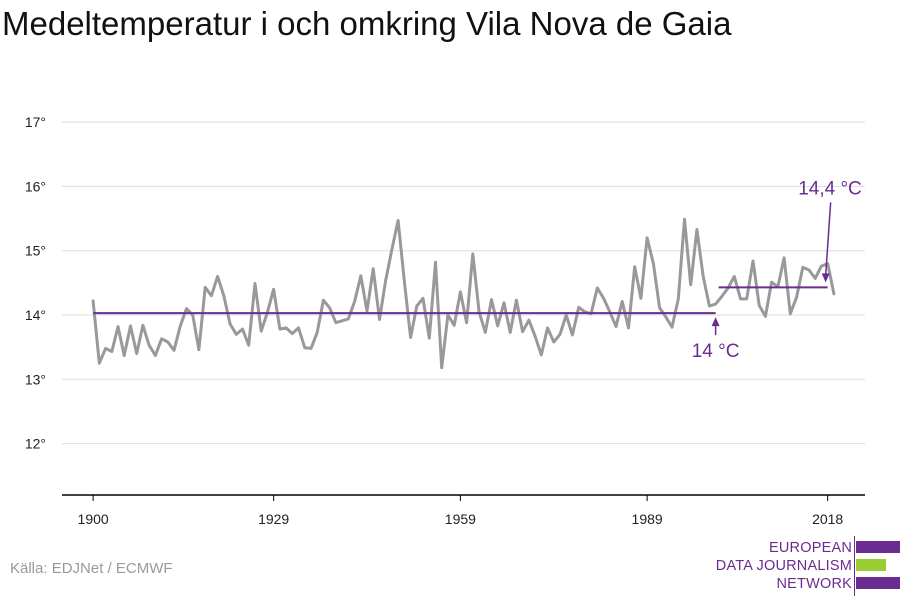 This screenshot has height=600, width=900. I want to click on logo-divider, so click(854, 566).